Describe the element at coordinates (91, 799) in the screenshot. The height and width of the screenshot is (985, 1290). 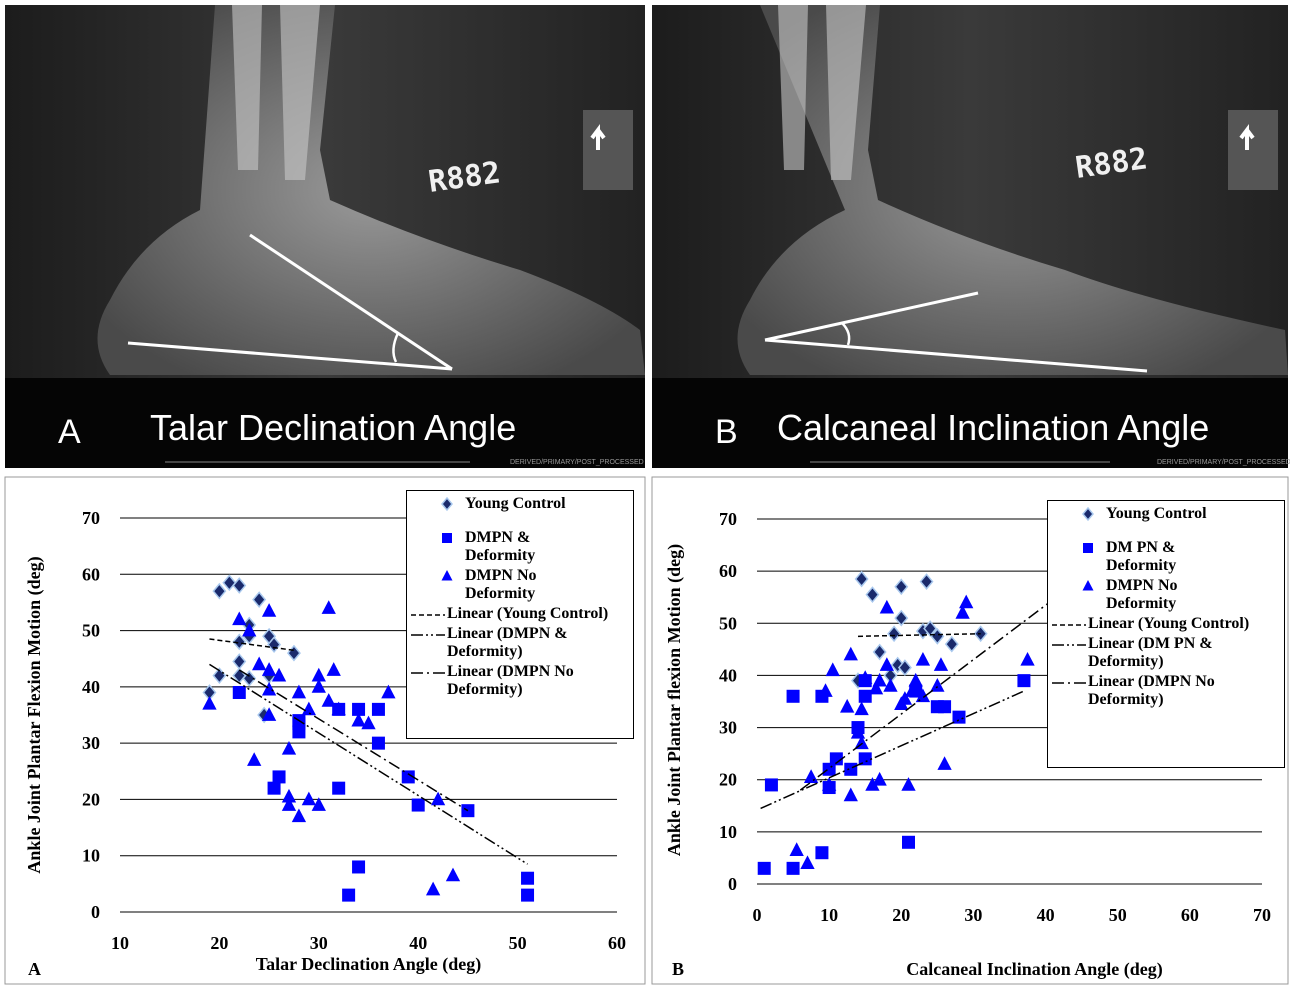
I see `y-tick-label: 20` at that location.